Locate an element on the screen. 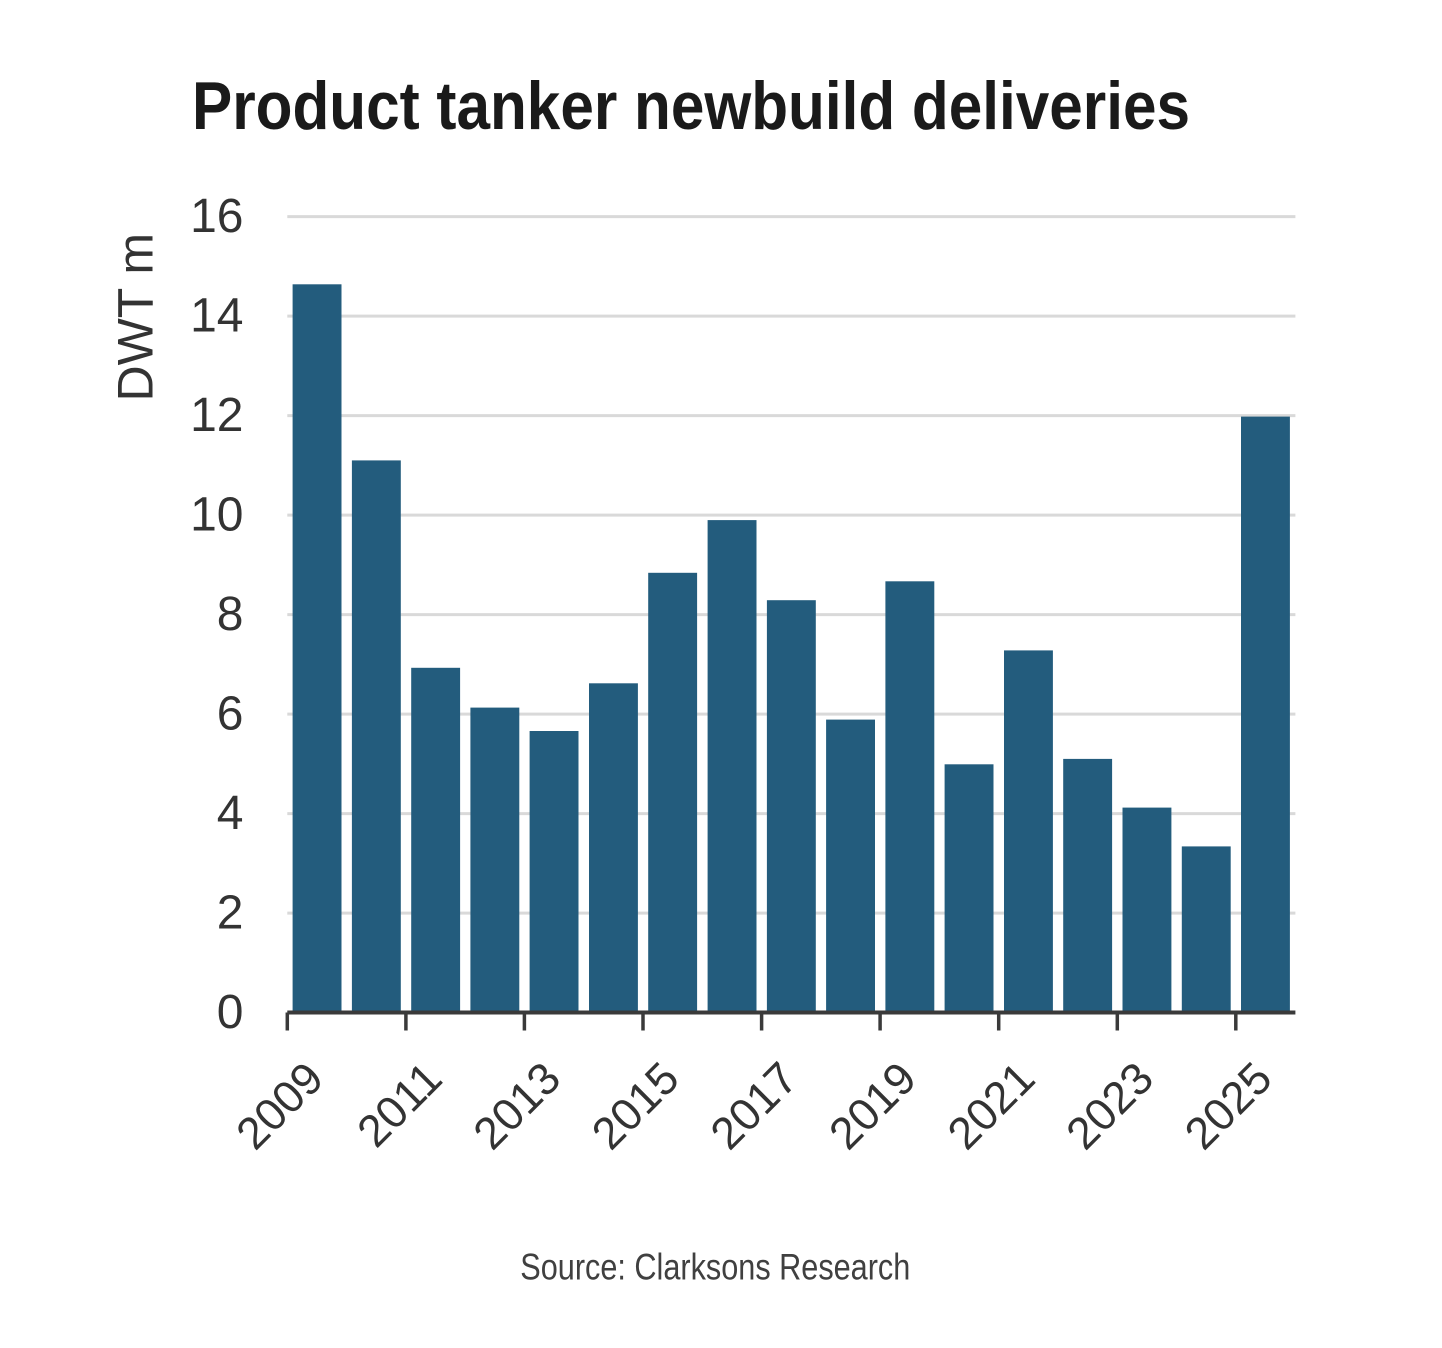 This screenshot has width=1442, height=1348. svg-text: 2 is located at coordinates (230, 913).